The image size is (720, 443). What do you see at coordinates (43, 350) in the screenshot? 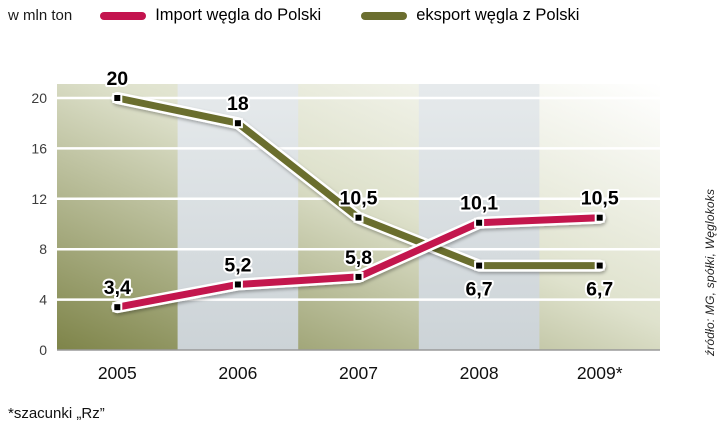
I see `y-axis-label: 0` at bounding box center [43, 350].